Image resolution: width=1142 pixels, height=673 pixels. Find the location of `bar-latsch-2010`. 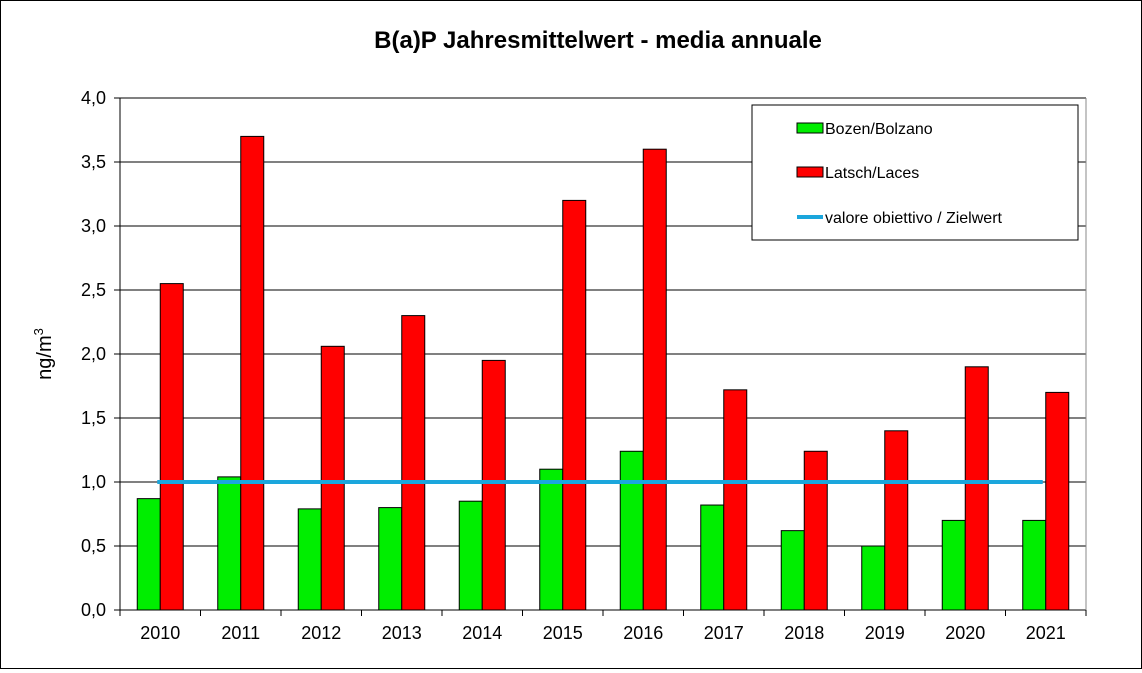

bar-latsch-2010 is located at coordinates (171, 447).